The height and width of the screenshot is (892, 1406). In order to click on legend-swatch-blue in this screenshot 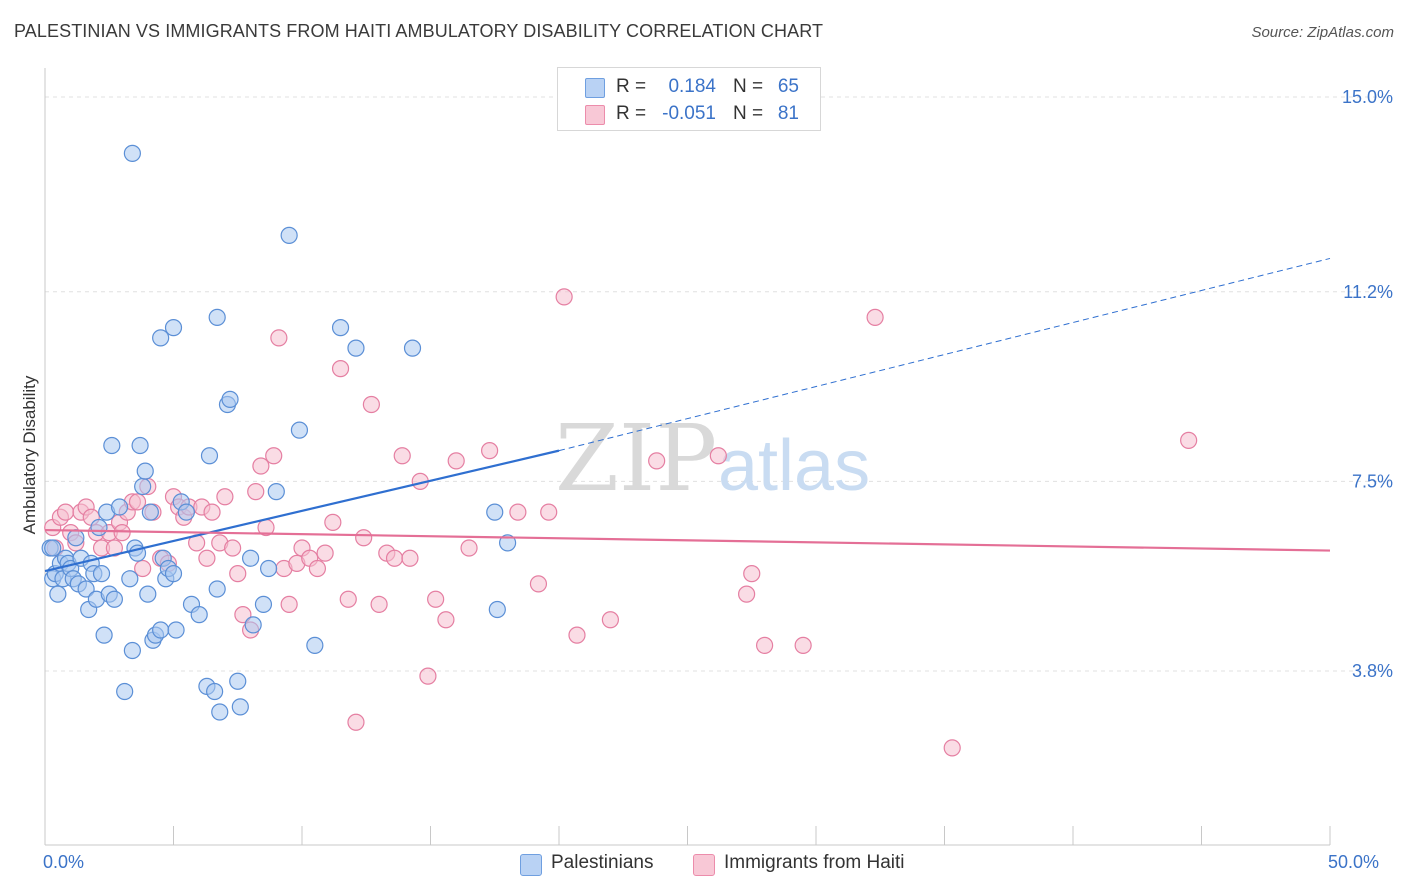, I will do `click(595, 88)`.